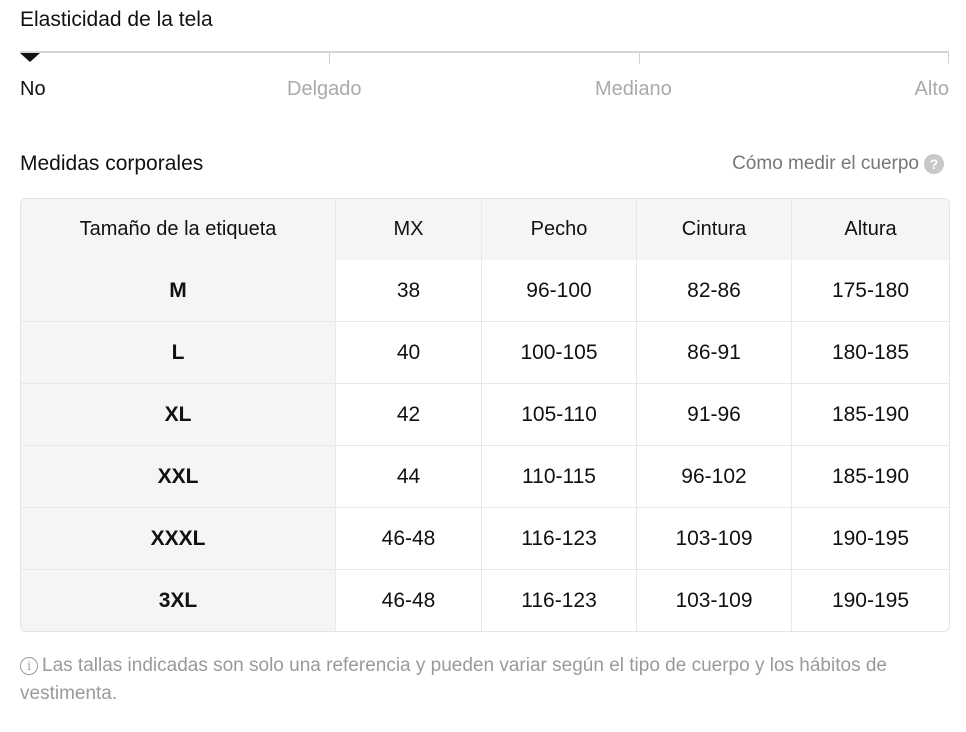 This screenshot has width=966, height=732. I want to click on size-label-cell: 3XL, so click(178, 600).